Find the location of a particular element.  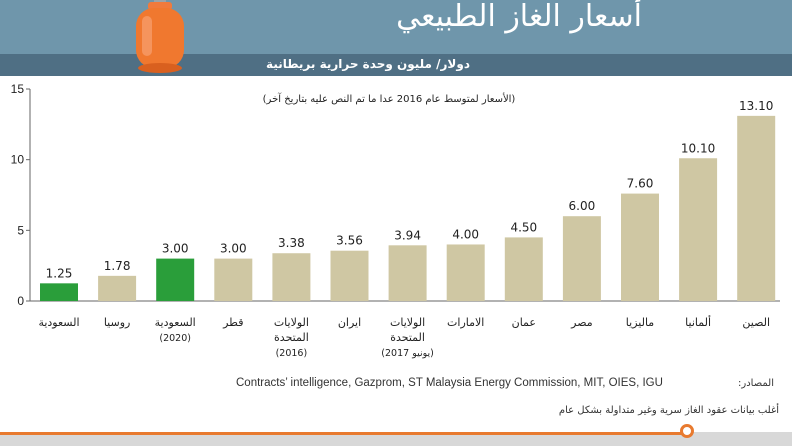

gas-cylinder-icon is located at coordinates (160, 36).